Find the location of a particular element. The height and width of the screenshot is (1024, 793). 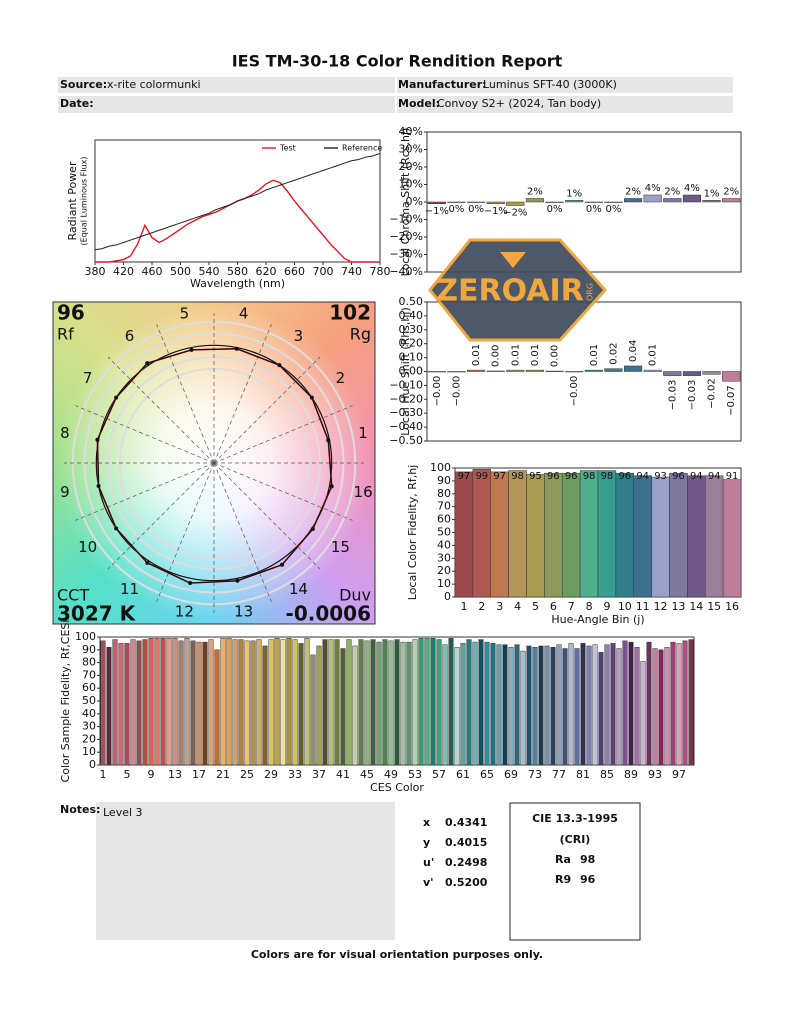

bin-label: 1 is located at coordinates (363, 433).